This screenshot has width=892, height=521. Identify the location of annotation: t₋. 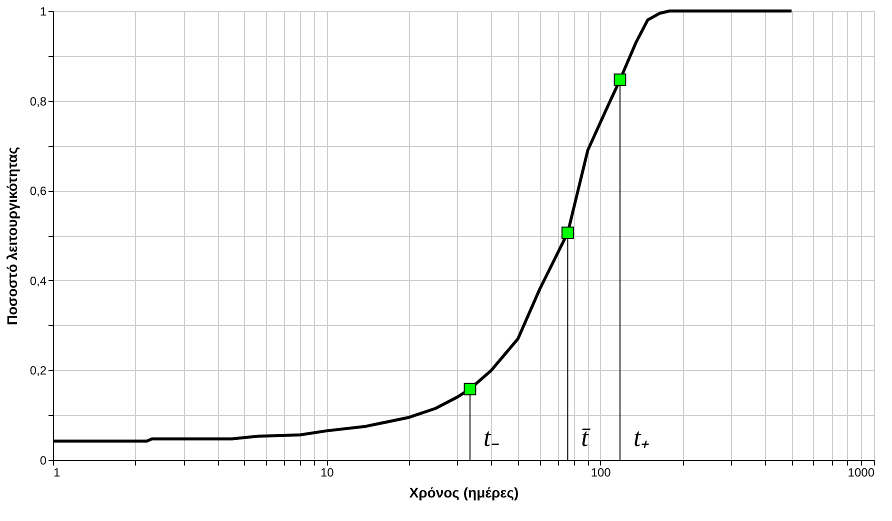
(491, 437).